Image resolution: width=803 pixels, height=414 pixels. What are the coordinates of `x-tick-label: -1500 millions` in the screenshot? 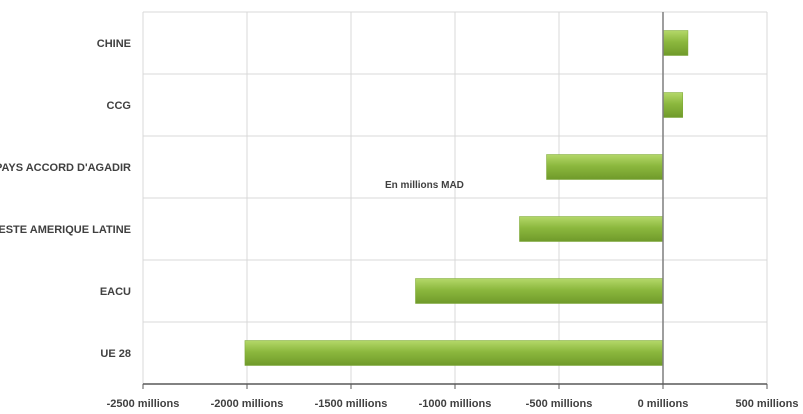 It's located at (351, 404).